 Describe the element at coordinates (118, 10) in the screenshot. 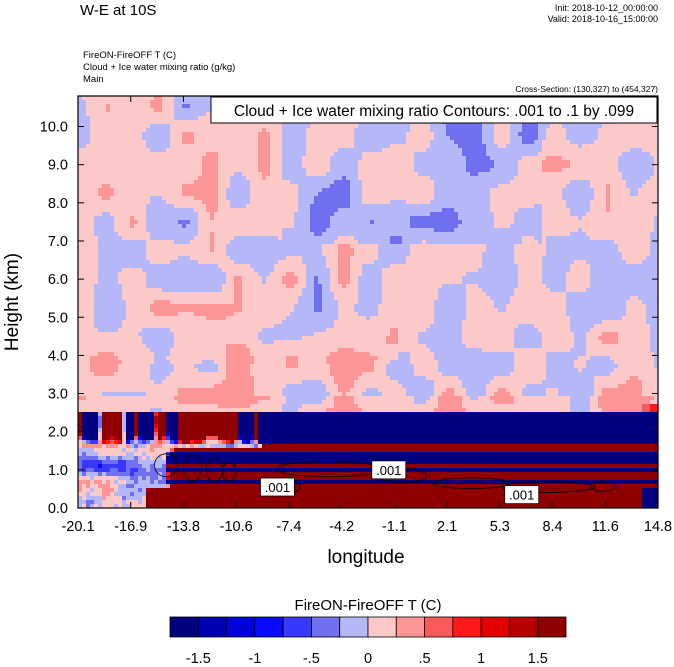

I see `page-title: W-E at 10S` at that location.